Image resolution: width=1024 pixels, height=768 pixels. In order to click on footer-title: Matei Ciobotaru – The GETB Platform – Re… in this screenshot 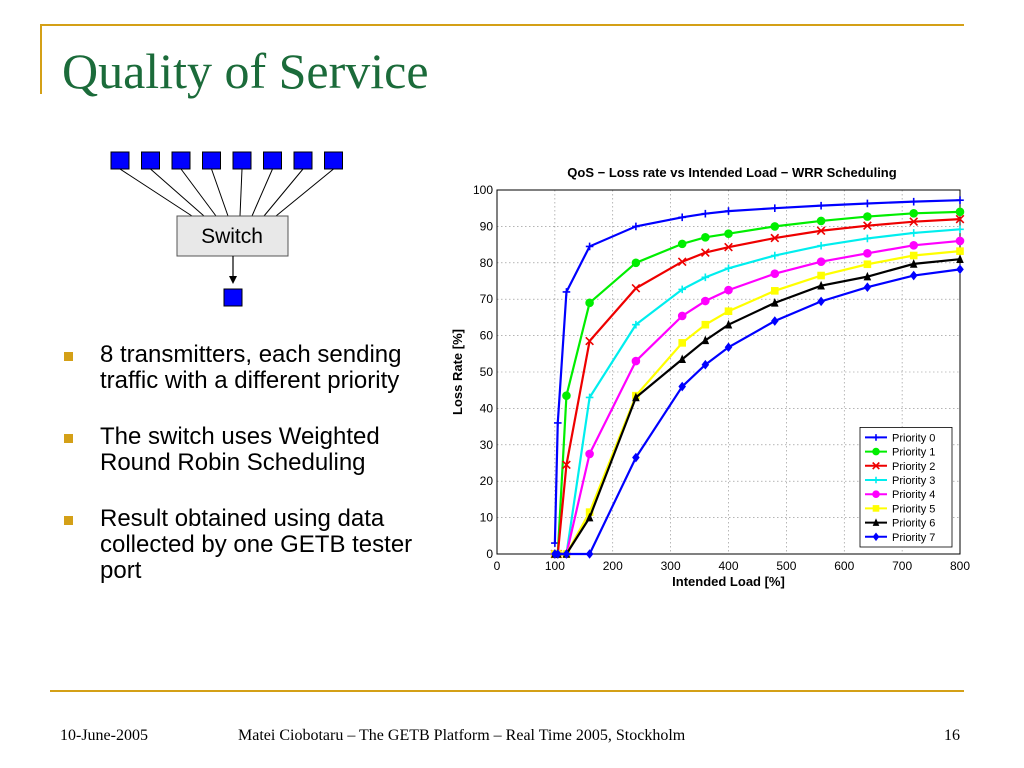, I will do `click(462, 735)`.